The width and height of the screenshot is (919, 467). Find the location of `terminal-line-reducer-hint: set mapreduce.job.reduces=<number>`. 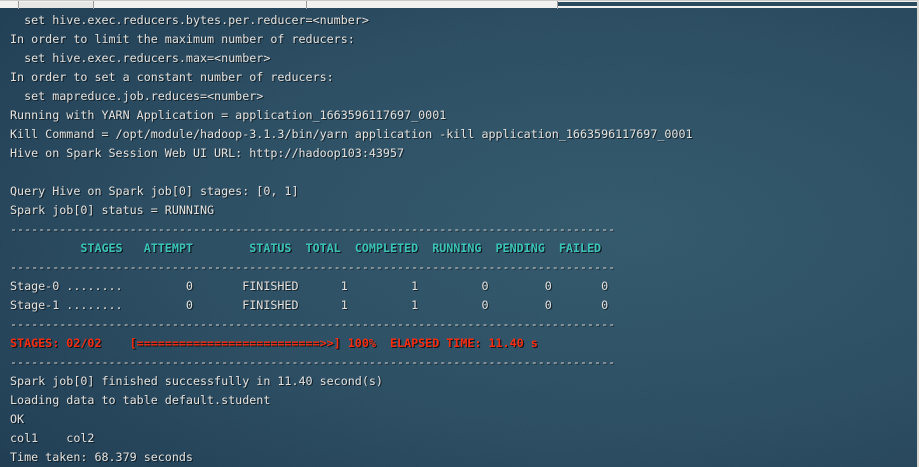

terminal-line-reducer-hint: set mapreduce.job.reduces=<number> is located at coordinates (137, 96).